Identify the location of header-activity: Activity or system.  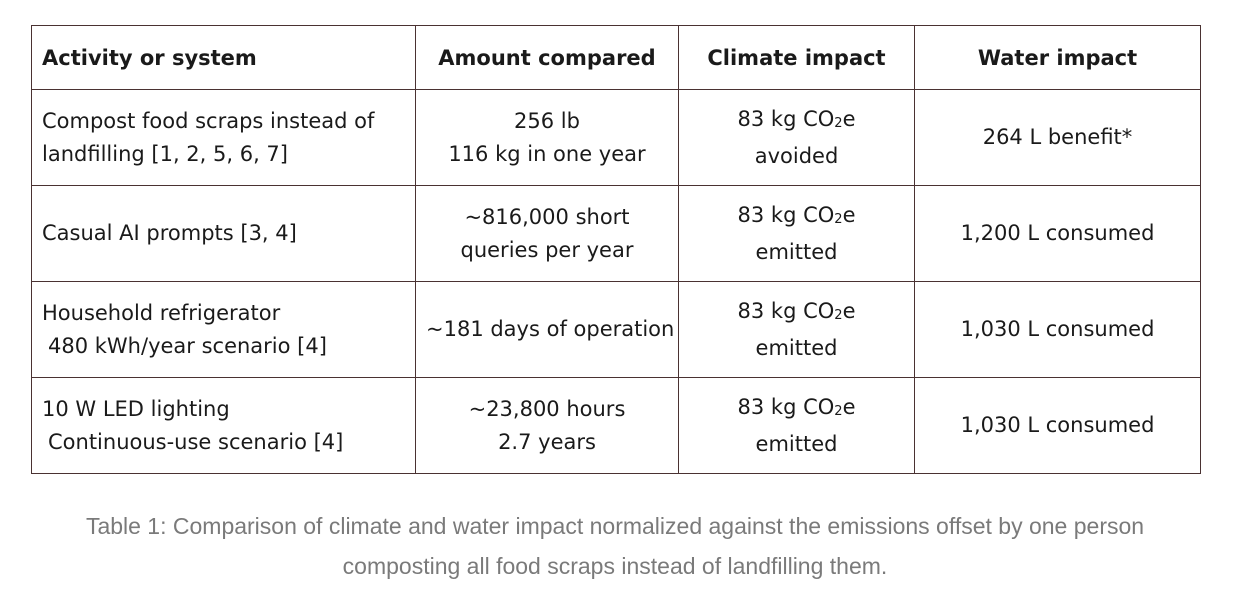
(223, 57).